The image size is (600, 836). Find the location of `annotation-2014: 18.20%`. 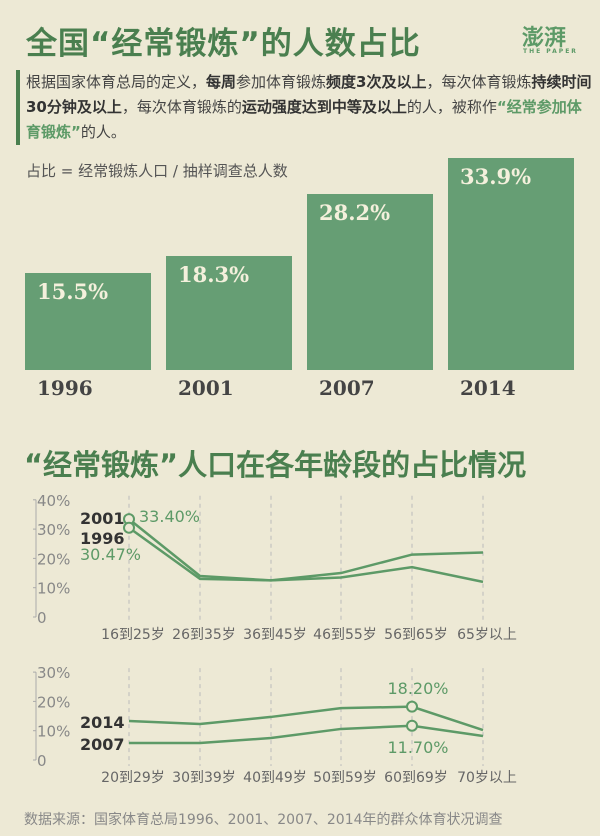

annotation-2014: 18.20% is located at coordinates (417, 688).